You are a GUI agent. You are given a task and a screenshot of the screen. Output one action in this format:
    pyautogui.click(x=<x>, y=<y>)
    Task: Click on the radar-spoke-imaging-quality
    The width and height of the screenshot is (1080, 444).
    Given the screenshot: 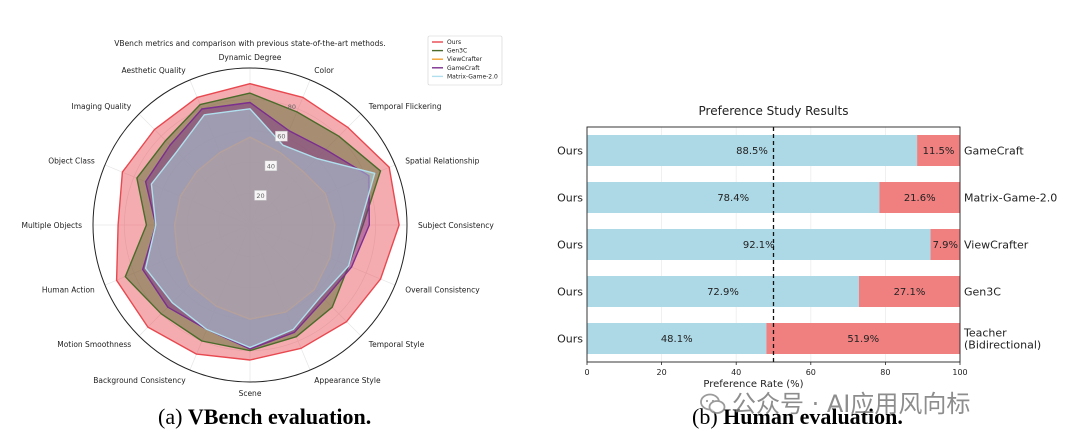 What is the action you would take?
    pyautogui.click(x=194, y=169)
    